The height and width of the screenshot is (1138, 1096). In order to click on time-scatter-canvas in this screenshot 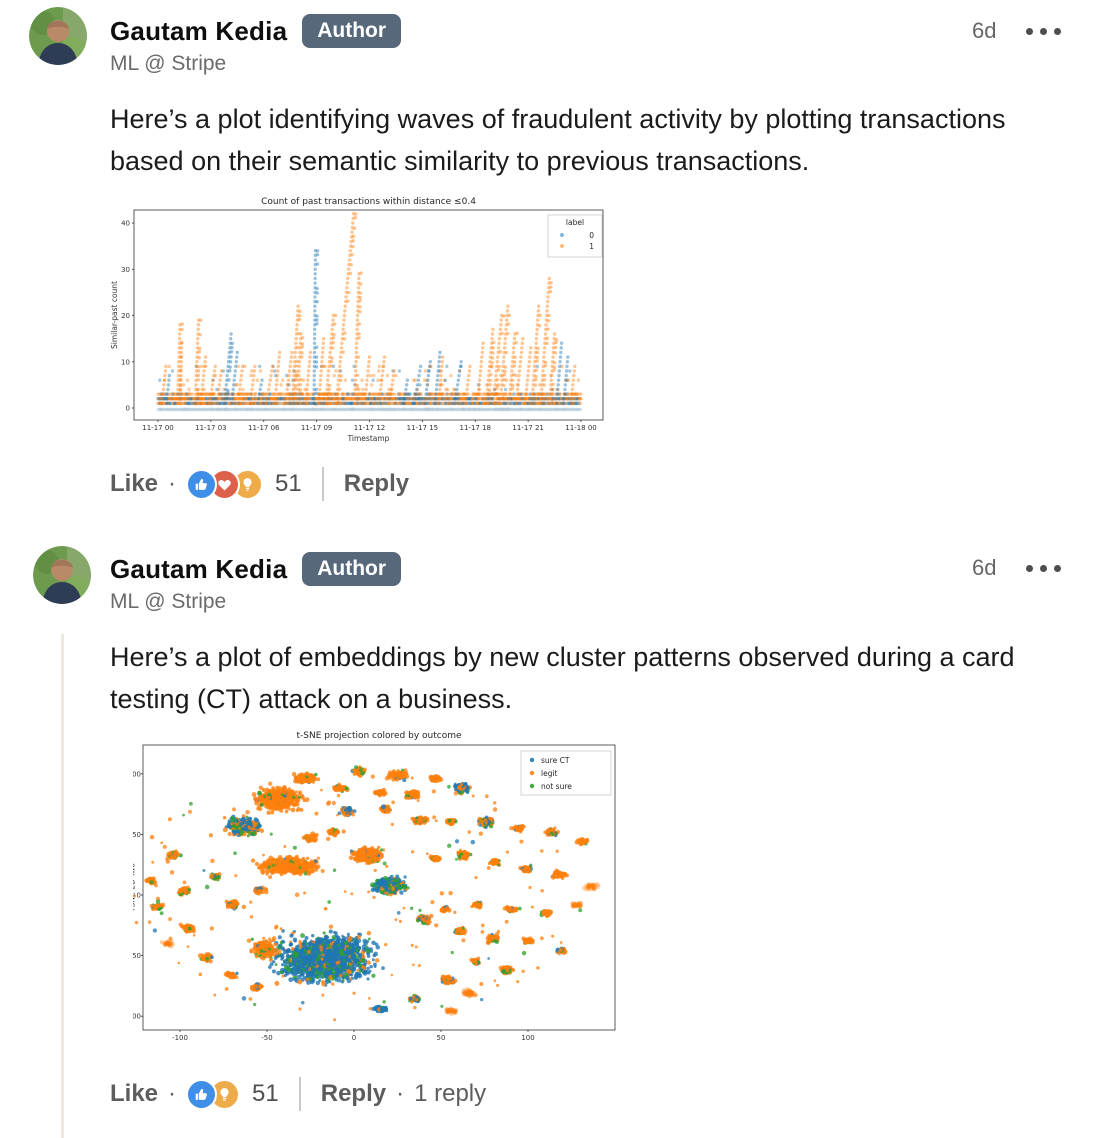, I will do `click(364, 321)`.